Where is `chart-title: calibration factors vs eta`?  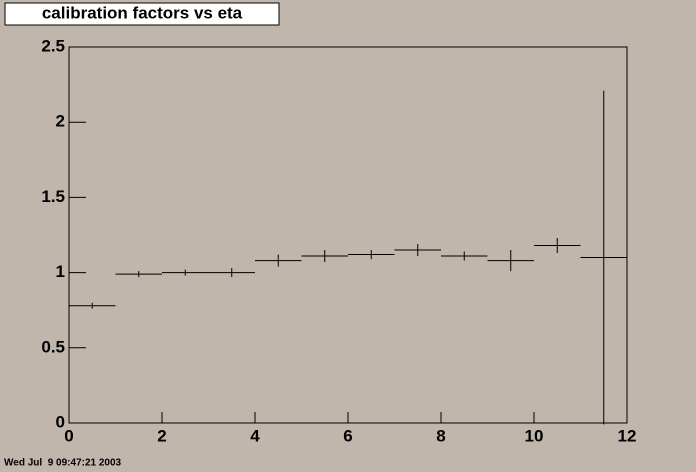
chart-title: calibration factors vs eta is located at coordinates (142, 12).